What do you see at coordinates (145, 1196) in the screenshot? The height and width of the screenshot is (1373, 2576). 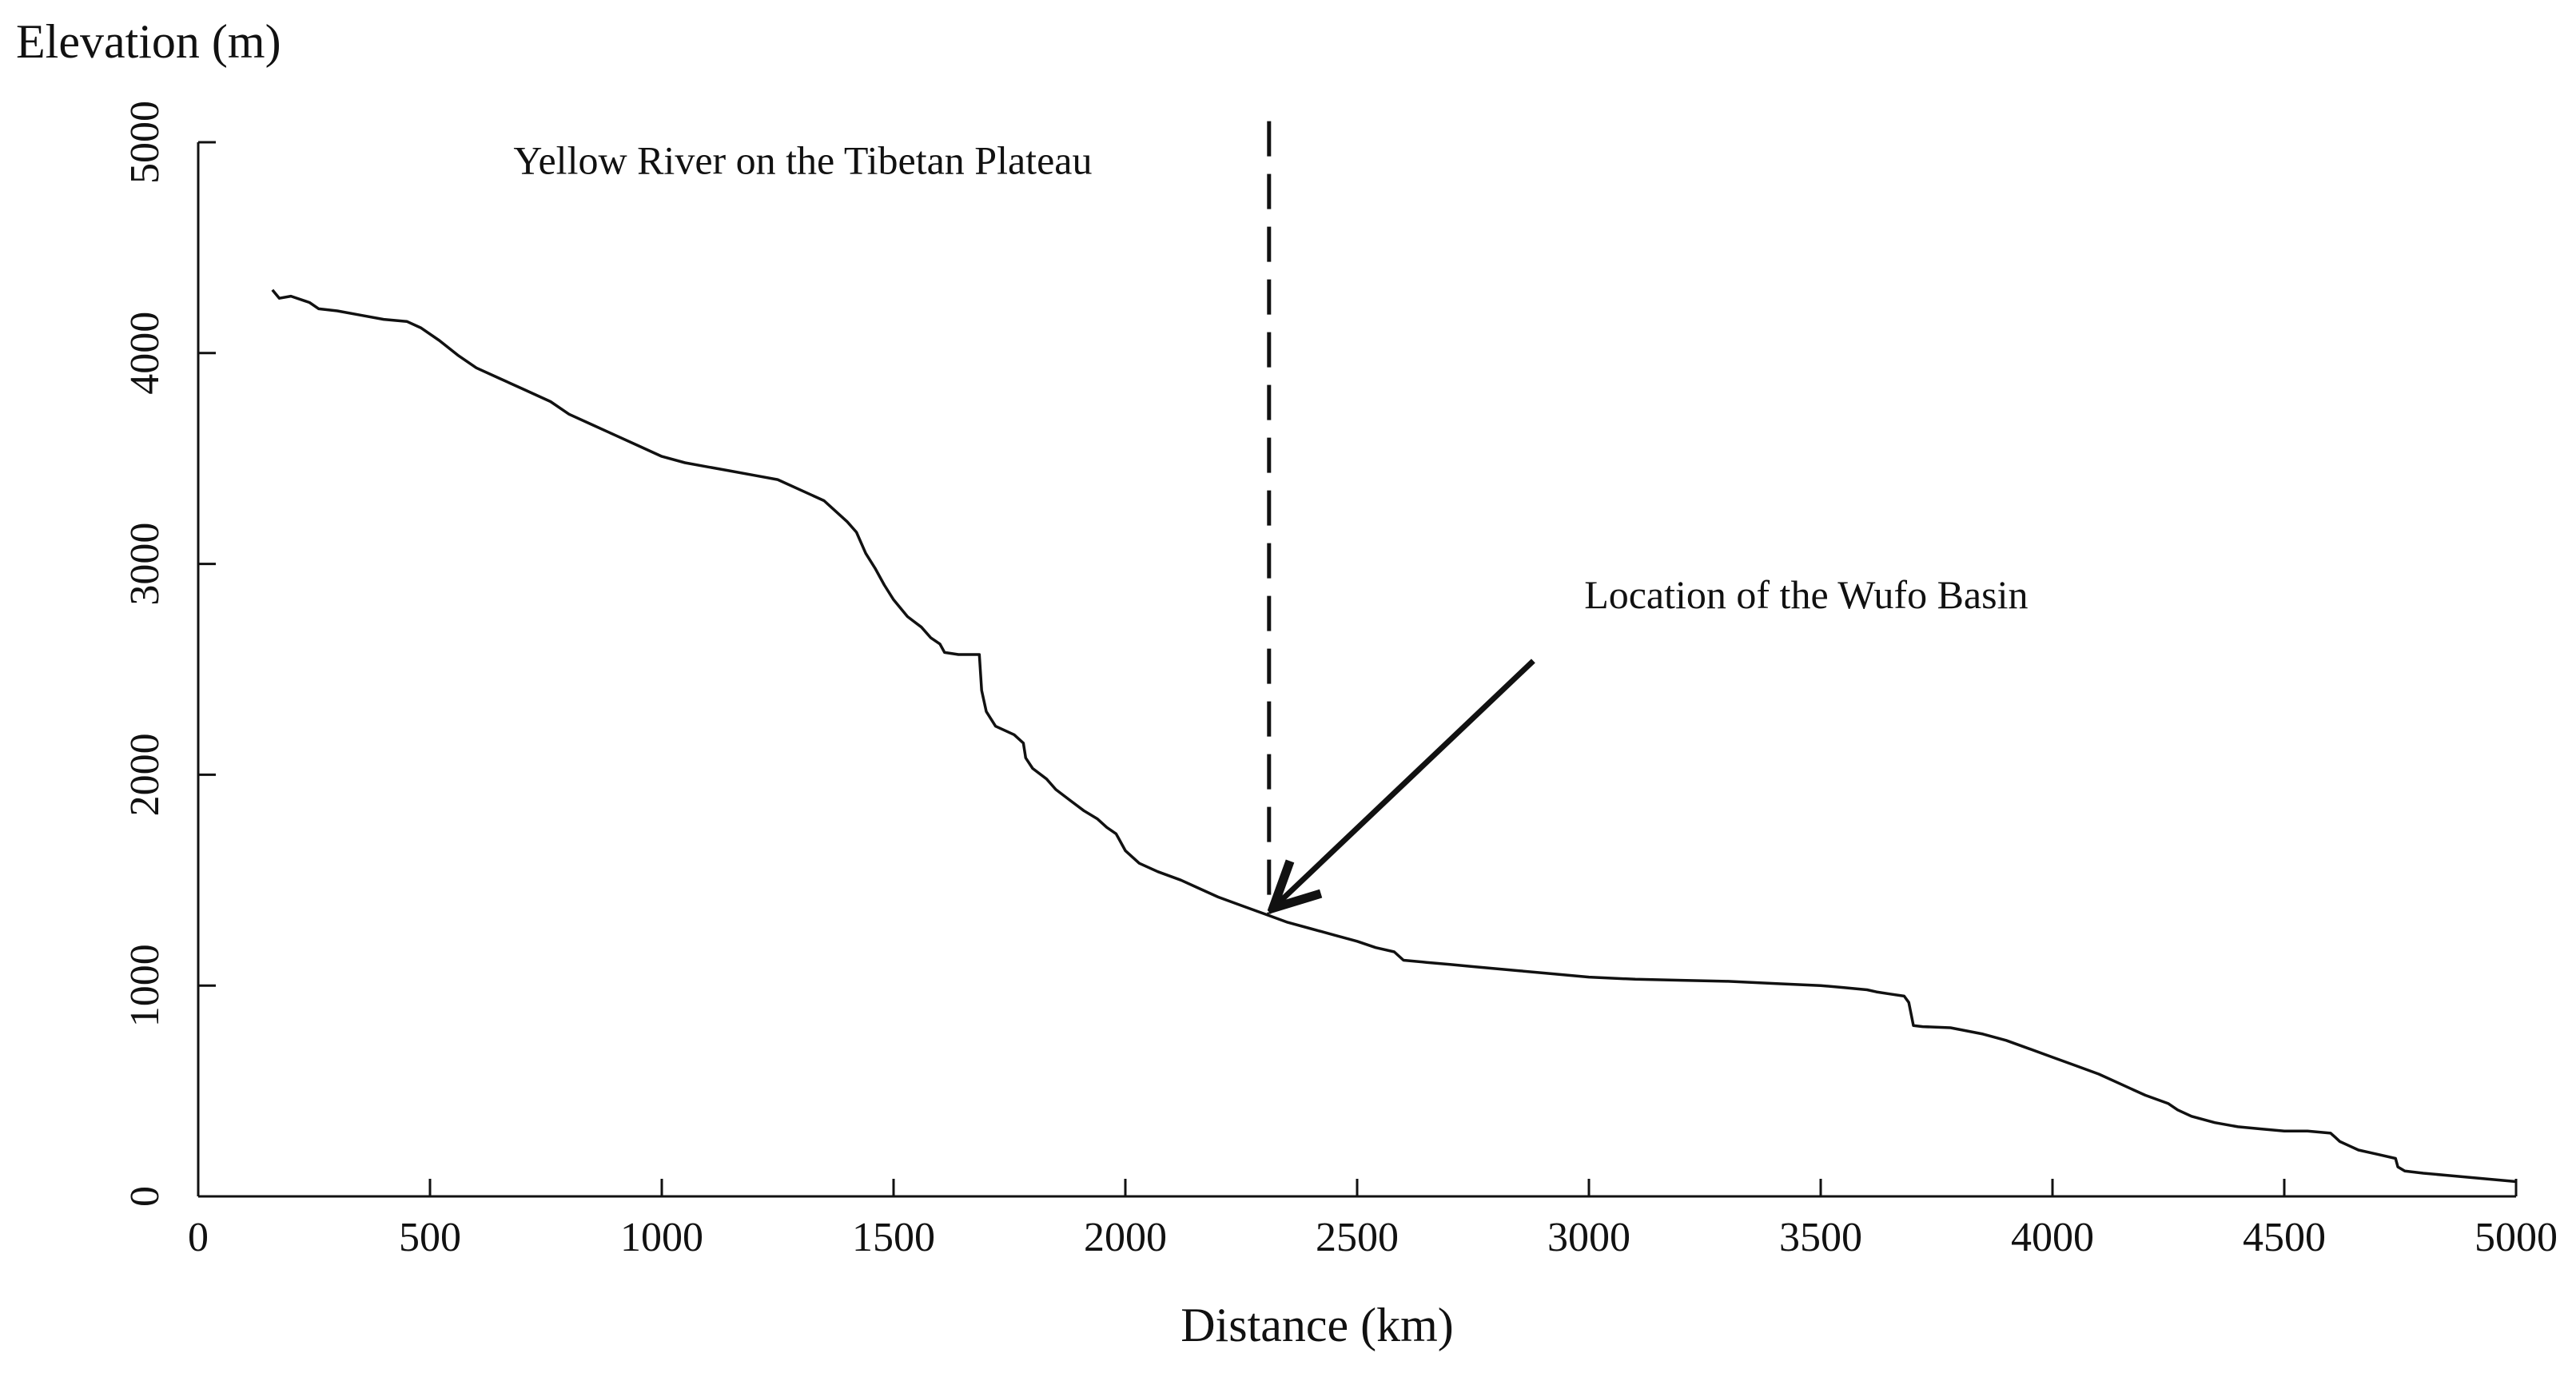 I see `y-tick-label: 0` at bounding box center [145, 1196].